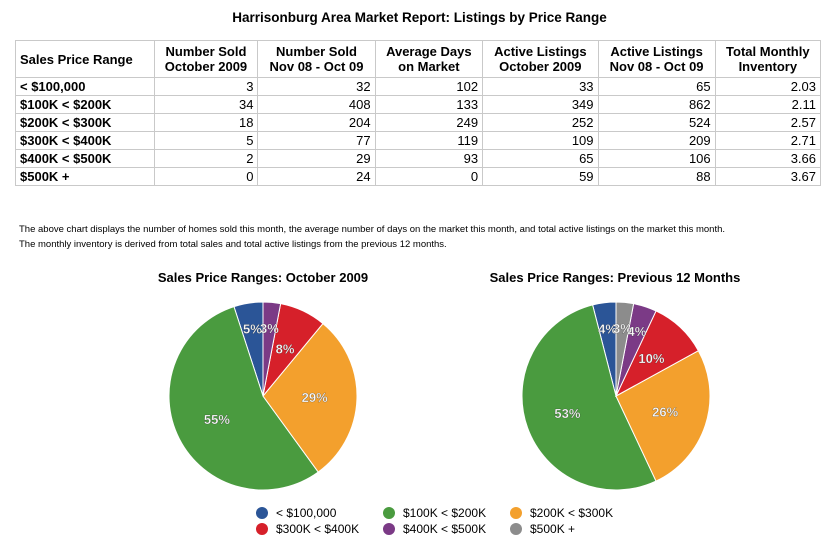 Image resolution: width=839 pixels, height=552 pixels. I want to click on table-cell: $200K < $300K, so click(85, 122).